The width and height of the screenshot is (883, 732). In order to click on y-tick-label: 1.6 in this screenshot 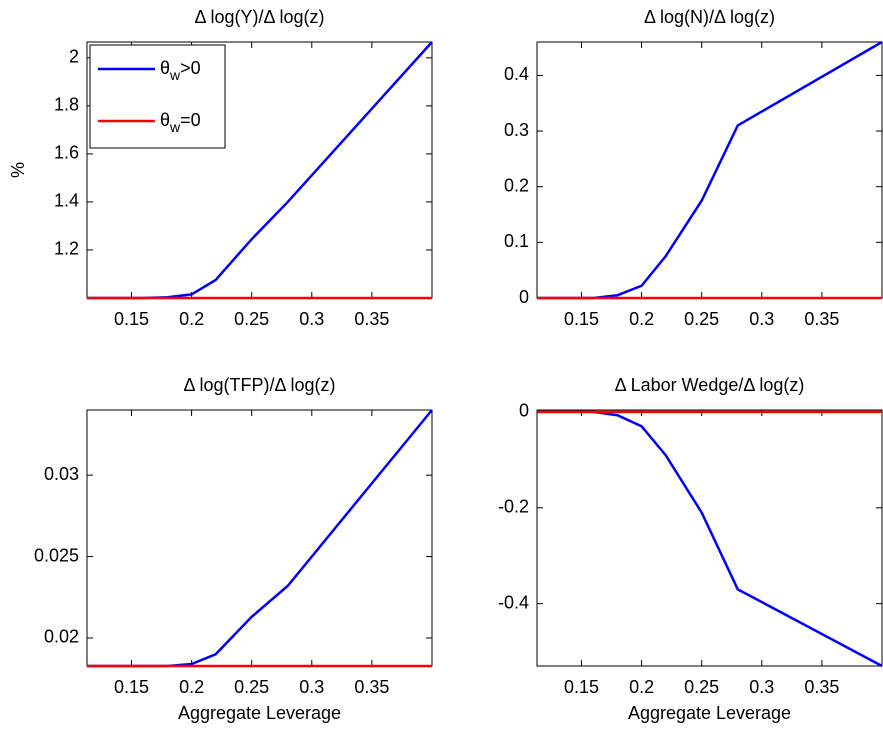, I will do `click(66, 153)`.